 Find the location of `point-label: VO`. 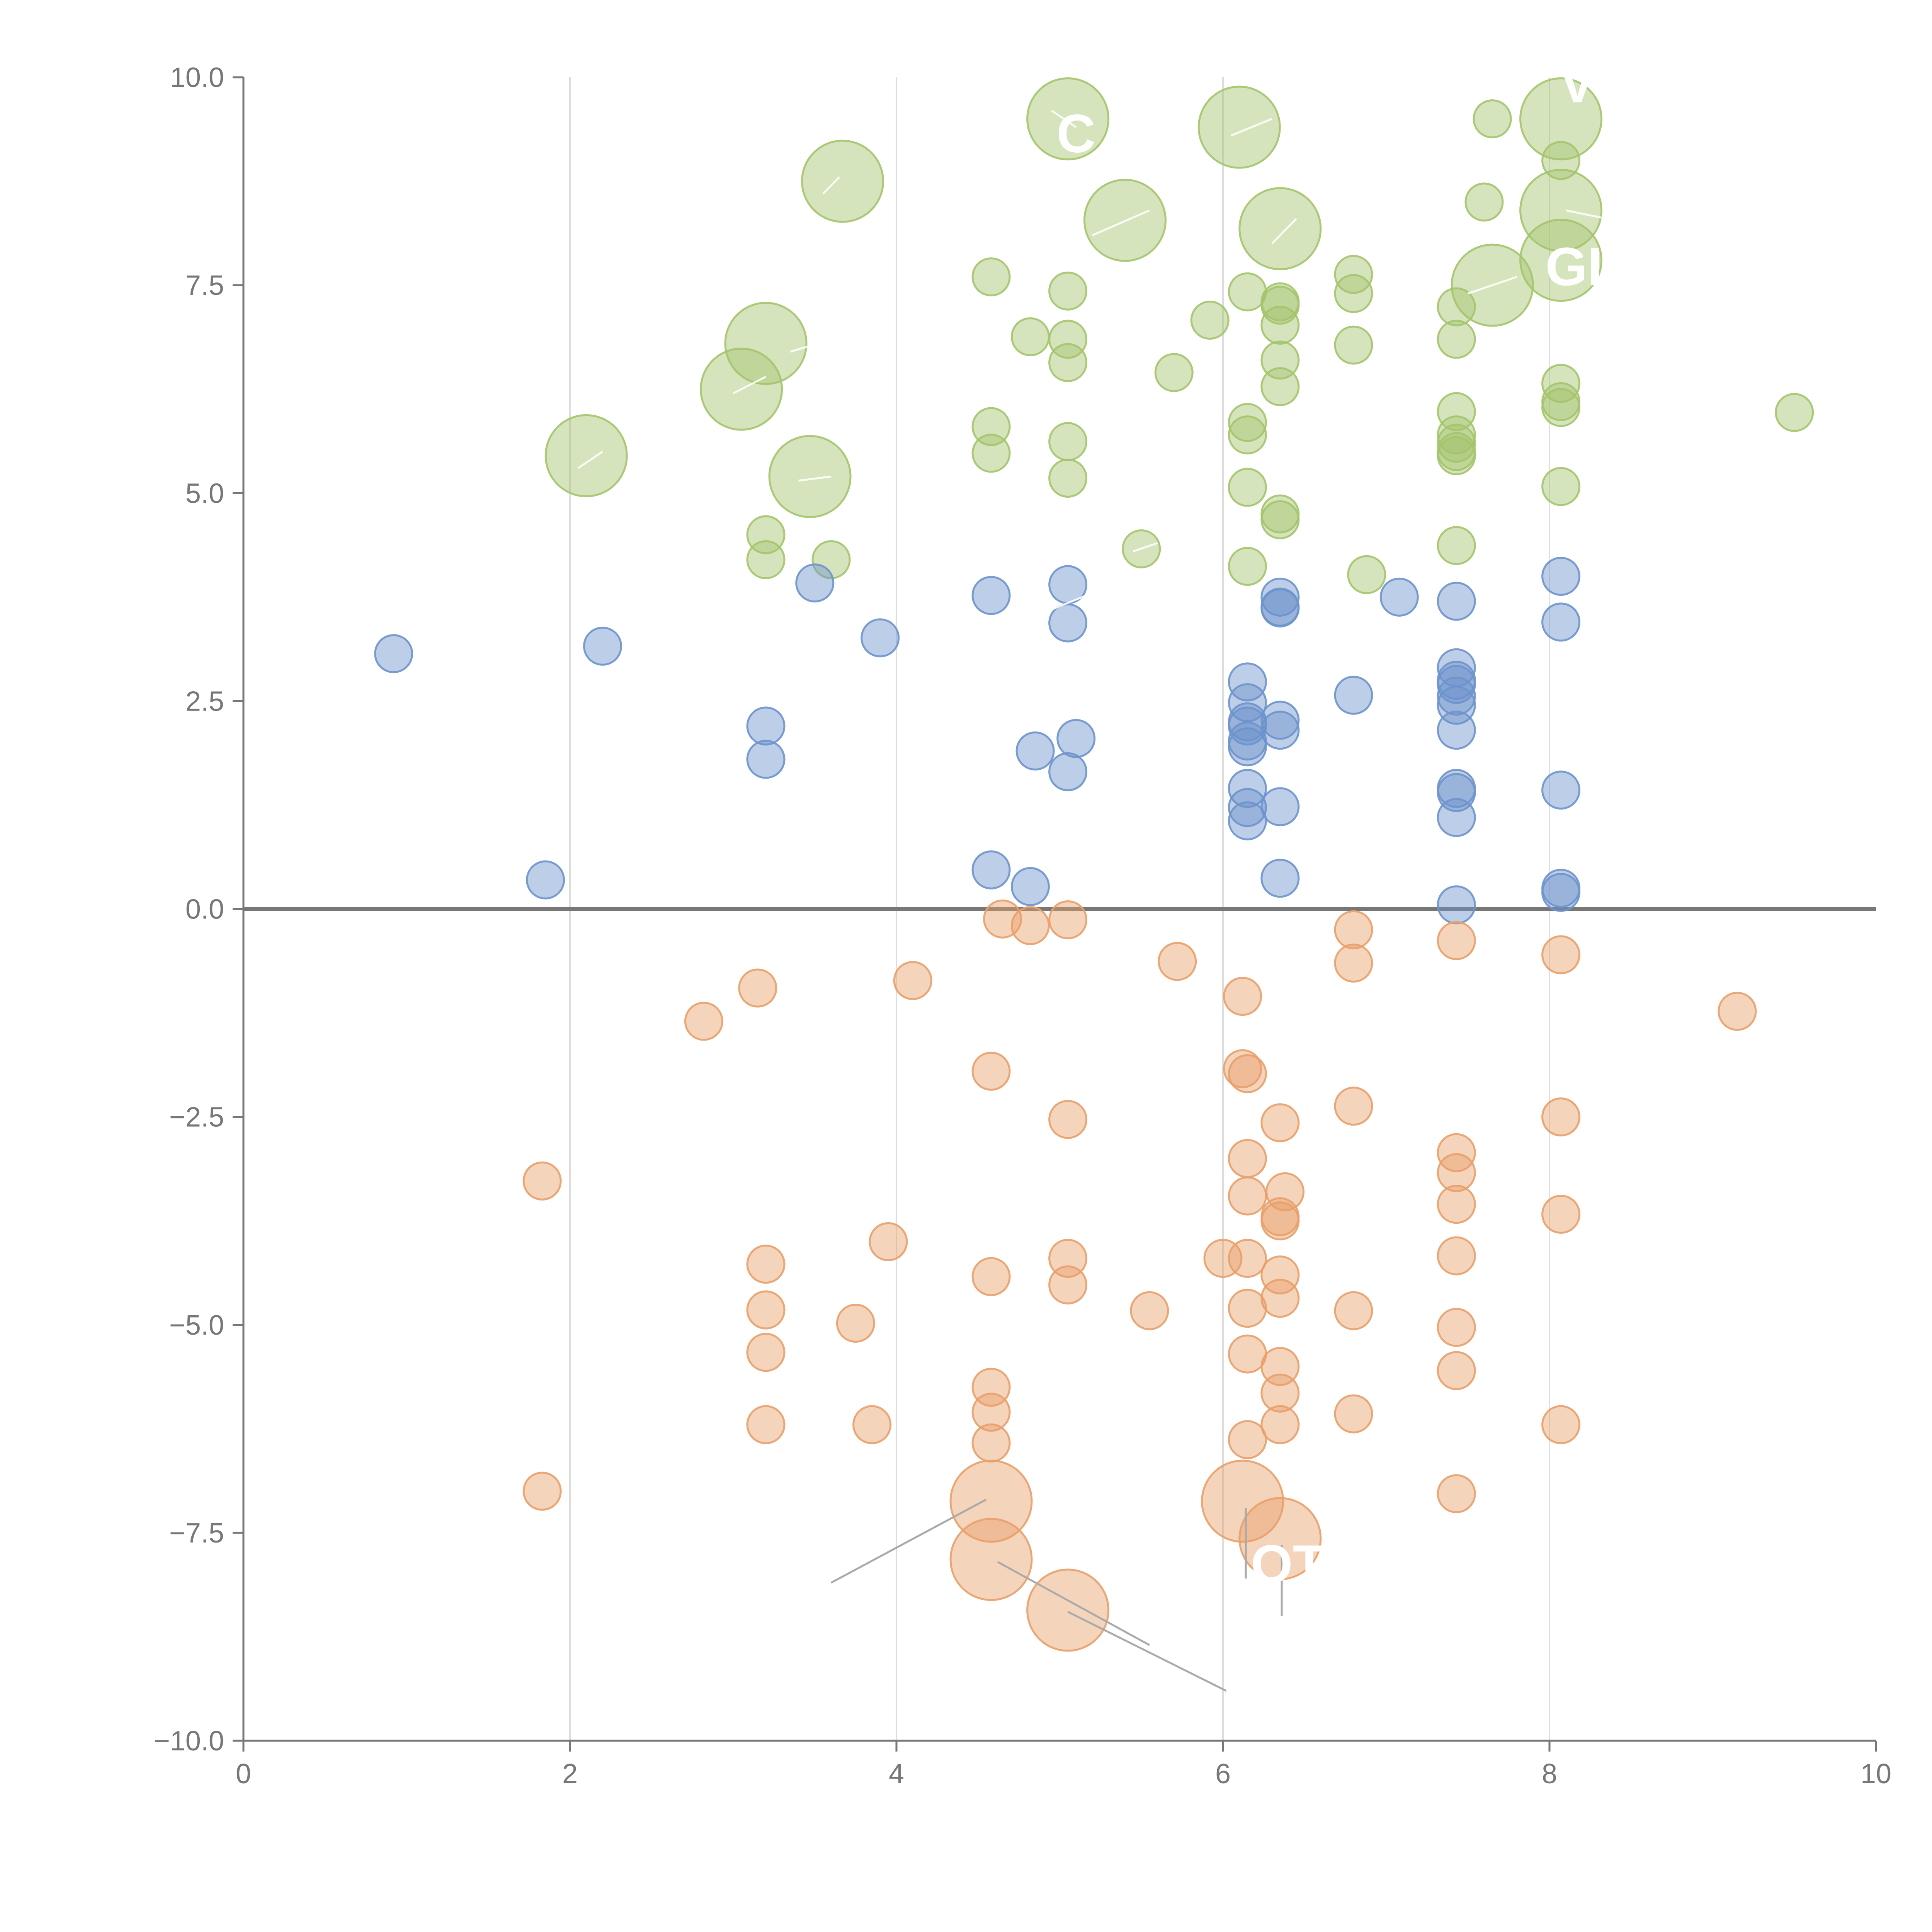

point-label: VO is located at coordinates (1599, 83).